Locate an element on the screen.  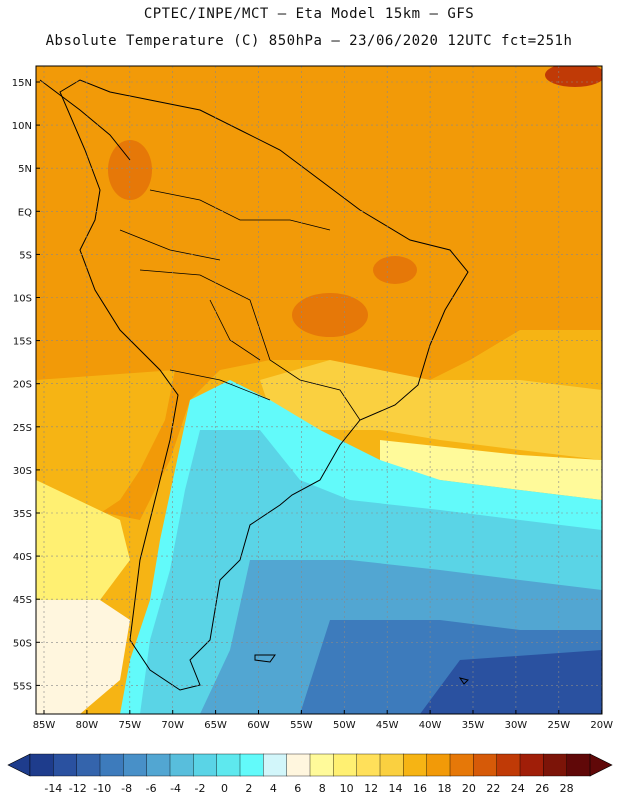
colorbar is located at coordinates (310, 765).